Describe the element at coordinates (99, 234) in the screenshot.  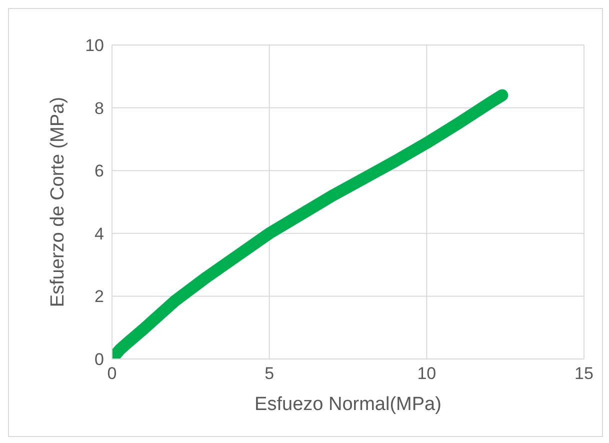
I see `y-tick-label: 4` at that location.